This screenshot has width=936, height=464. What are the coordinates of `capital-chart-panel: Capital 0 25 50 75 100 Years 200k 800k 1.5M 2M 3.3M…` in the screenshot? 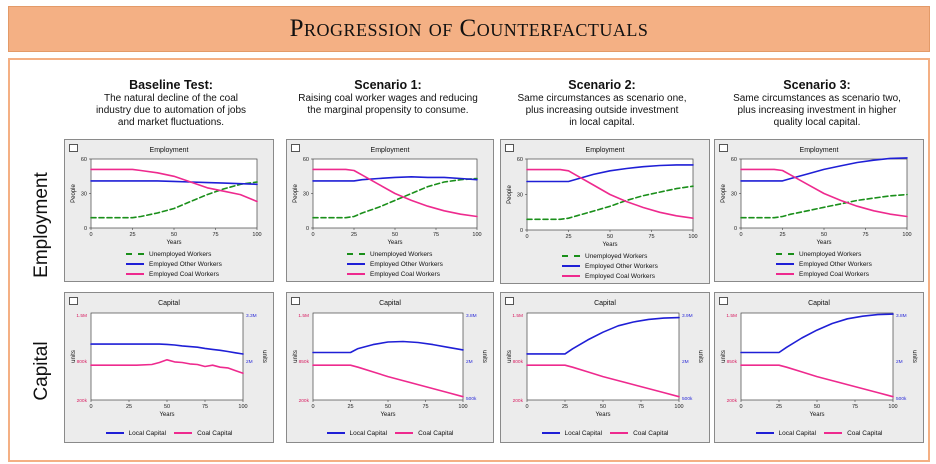 It's located at (169, 367).